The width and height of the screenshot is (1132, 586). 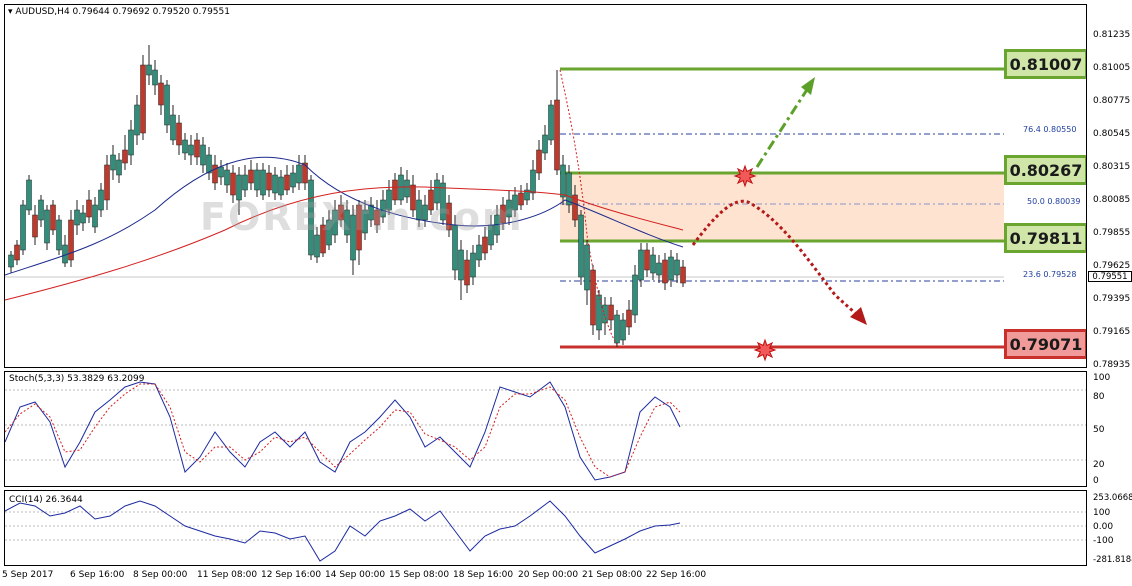 I want to click on stoch-title: Stoch(5,3,3) 53.3829 63.2099, so click(x=77, y=379).